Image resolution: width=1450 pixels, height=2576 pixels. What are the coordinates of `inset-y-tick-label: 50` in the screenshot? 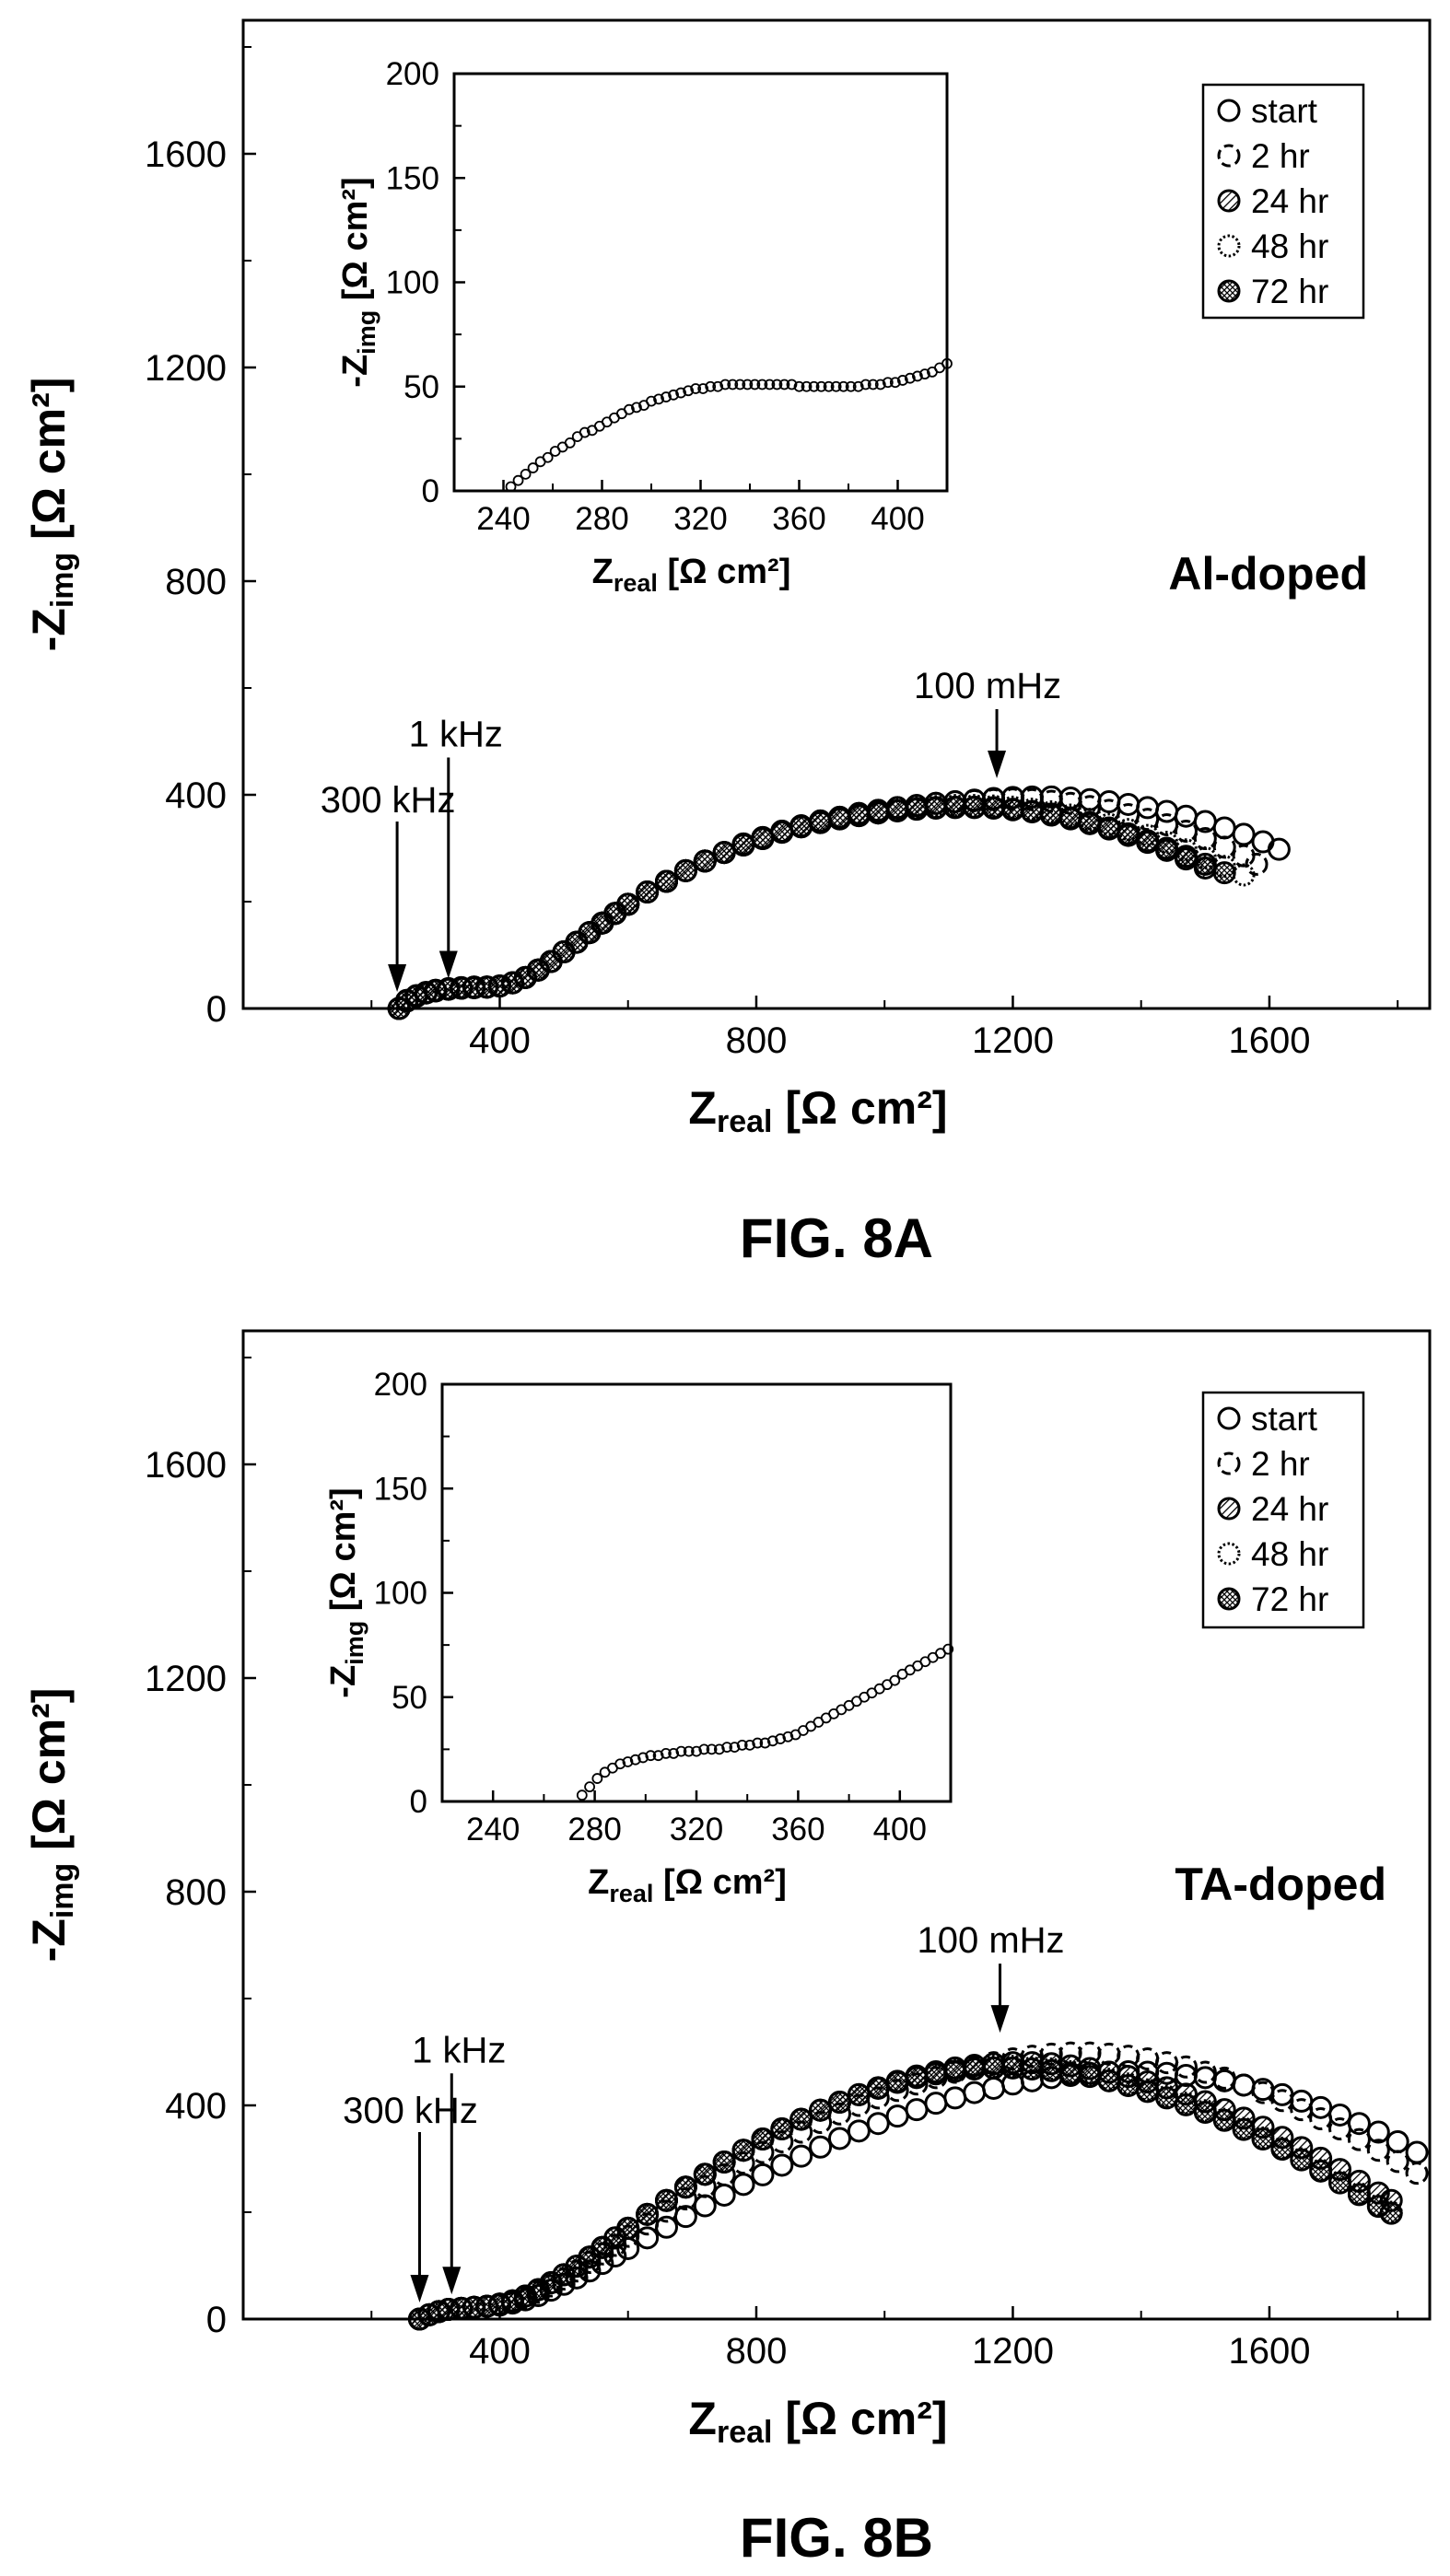 It's located at (410, 1698).